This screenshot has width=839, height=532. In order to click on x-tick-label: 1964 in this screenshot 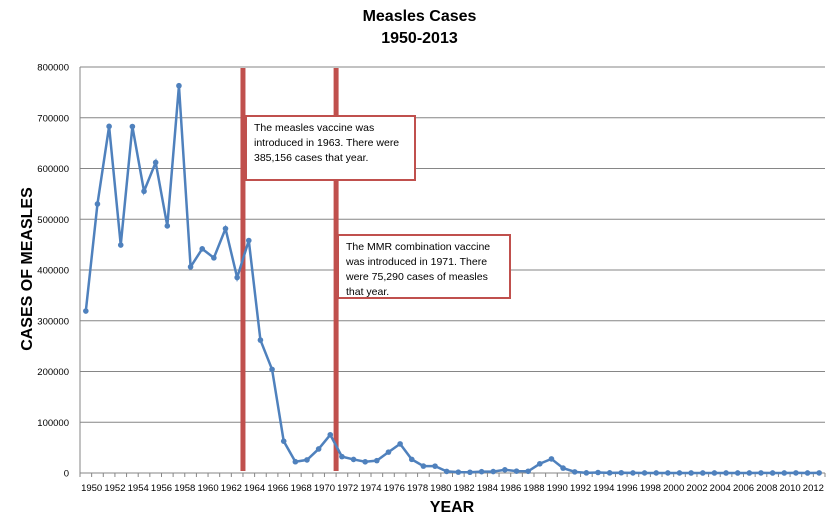, I will do `click(254, 488)`.